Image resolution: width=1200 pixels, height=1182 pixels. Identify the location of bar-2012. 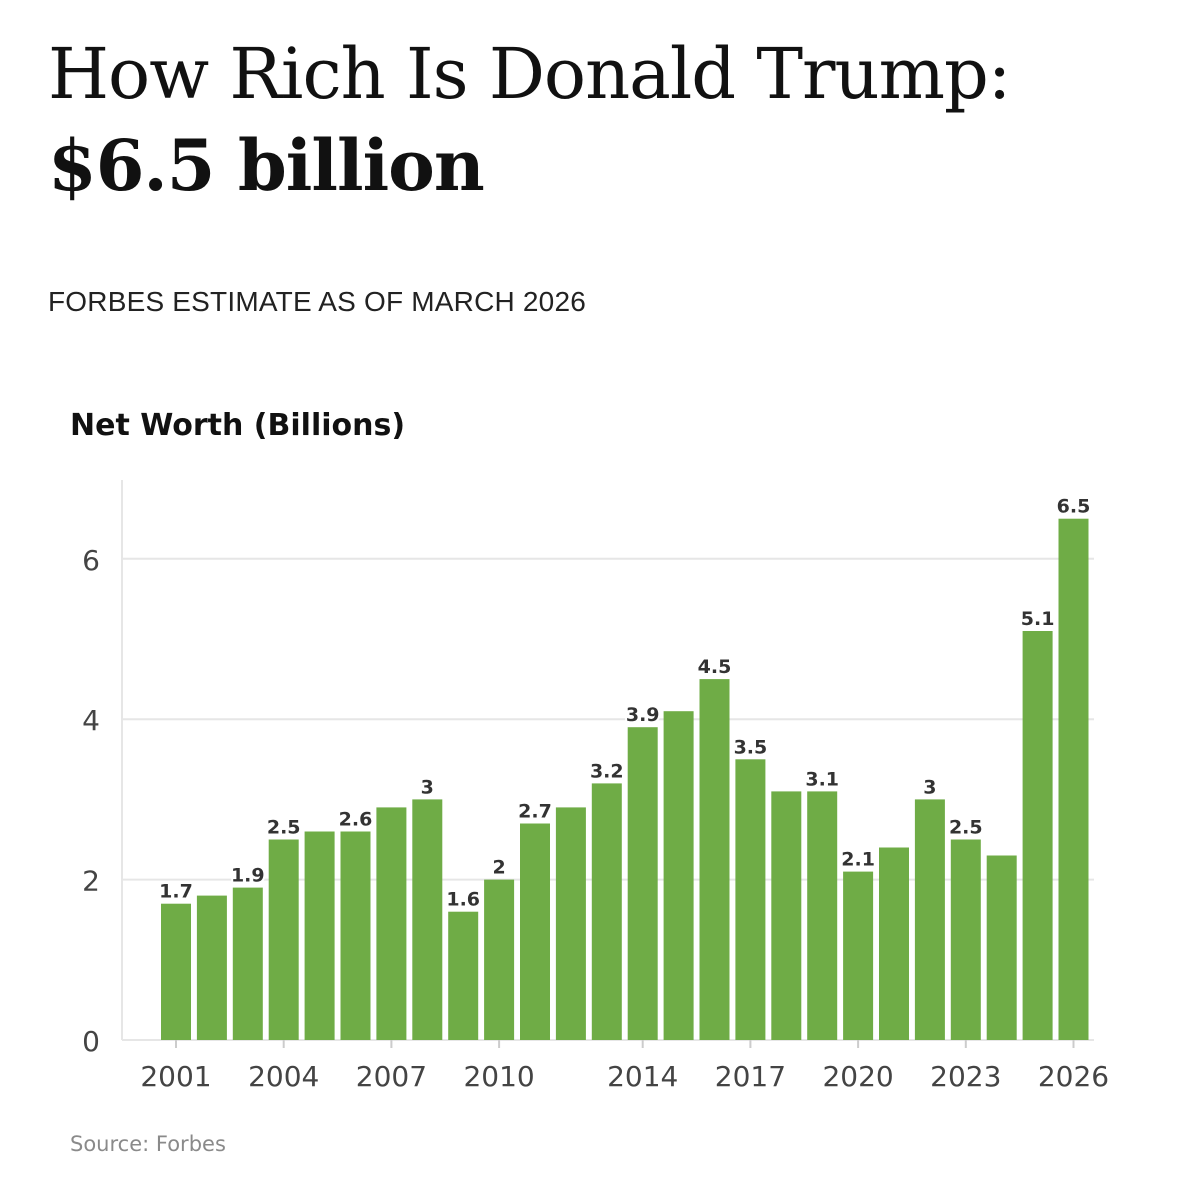
(570, 923).